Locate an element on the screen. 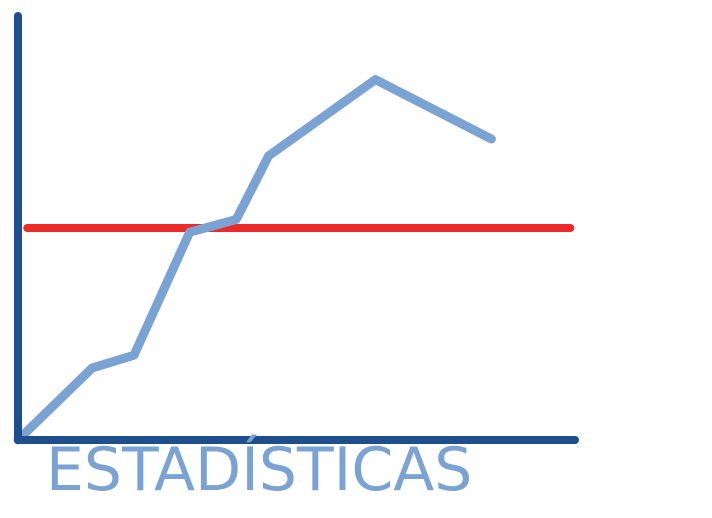 The width and height of the screenshot is (712, 518). chart-title: ESTADÍSTICAS is located at coordinates (259, 469).